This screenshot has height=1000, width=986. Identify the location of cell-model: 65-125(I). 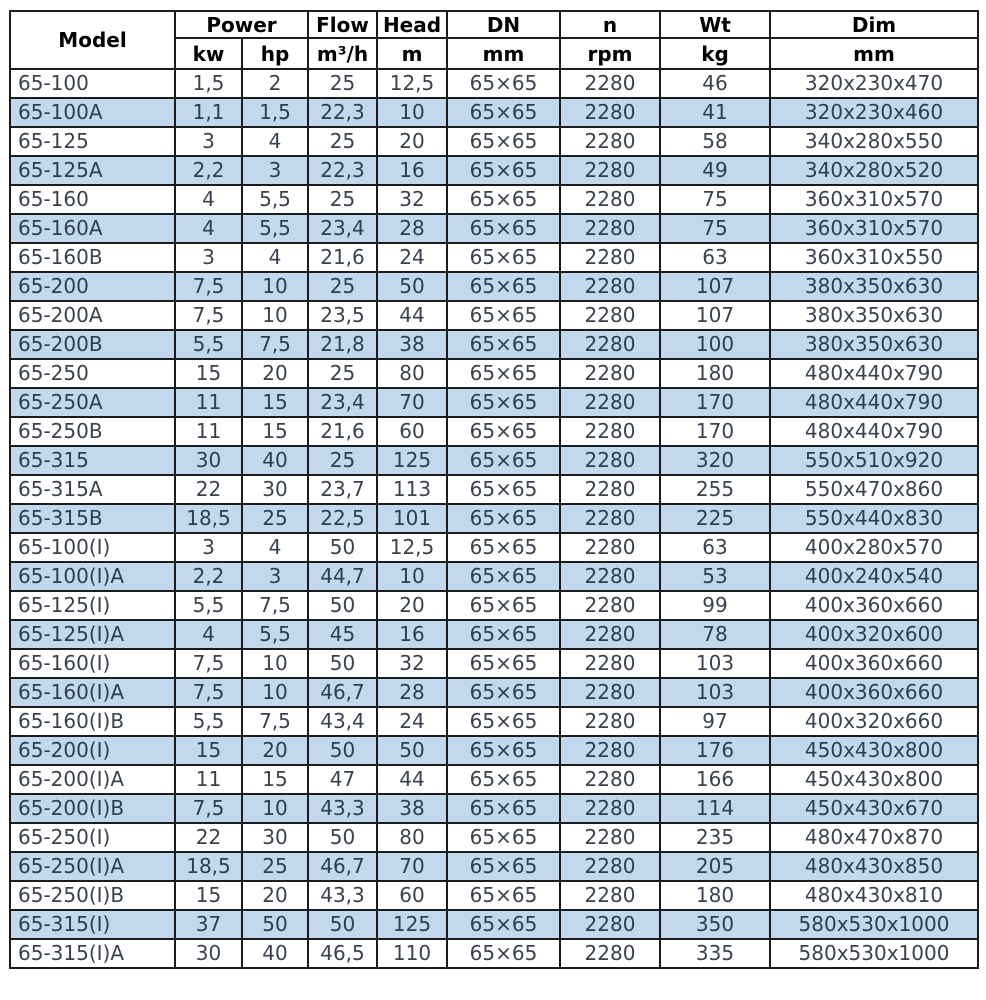
(92, 605).